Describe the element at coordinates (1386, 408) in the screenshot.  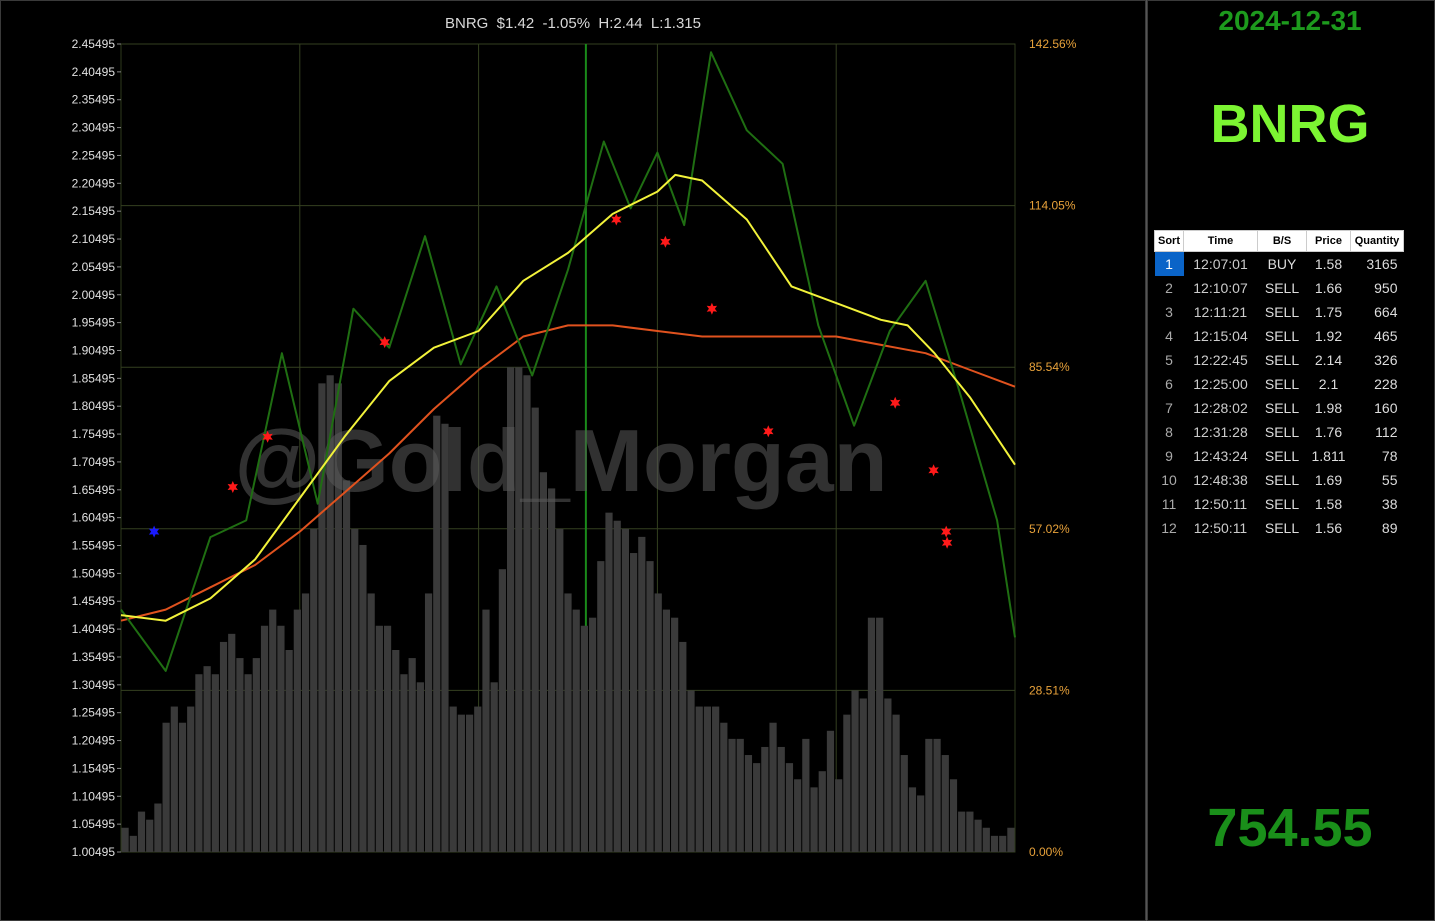
I see `cell-qty: 160` at that location.